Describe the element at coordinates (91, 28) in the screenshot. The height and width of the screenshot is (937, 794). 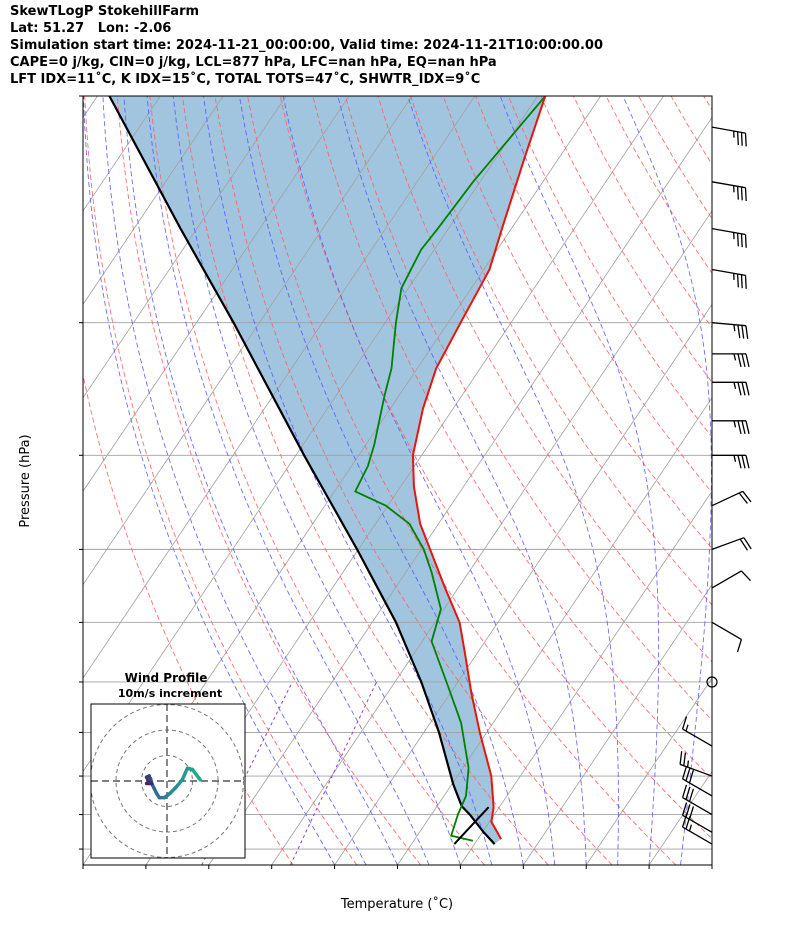
I see `title-line-2: Lat: 51.27 Lon: -2.06` at that location.